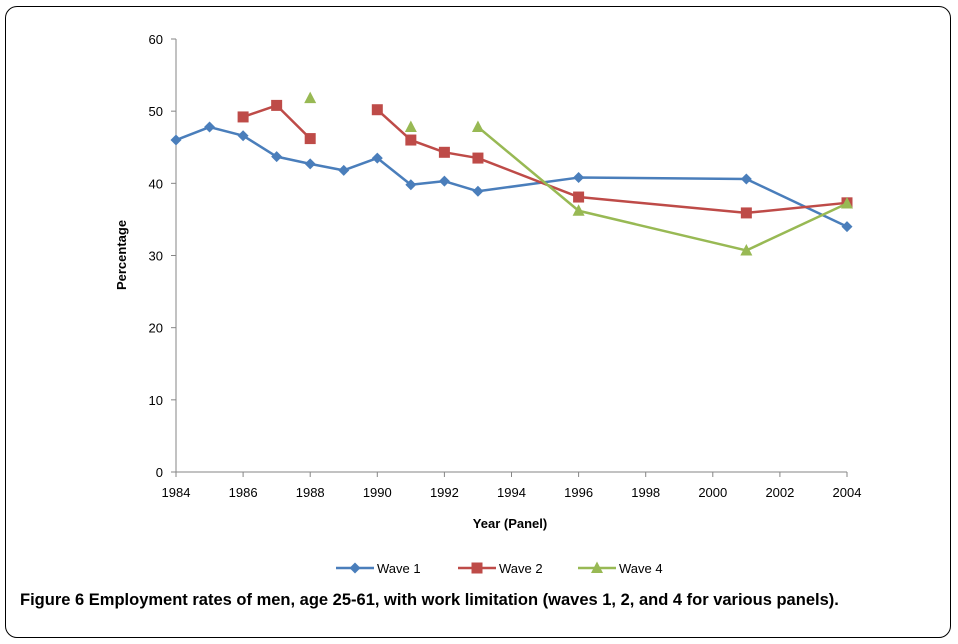  What do you see at coordinates (156, 111) in the screenshot?
I see `y-tick-label: 50` at bounding box center [156, 111].